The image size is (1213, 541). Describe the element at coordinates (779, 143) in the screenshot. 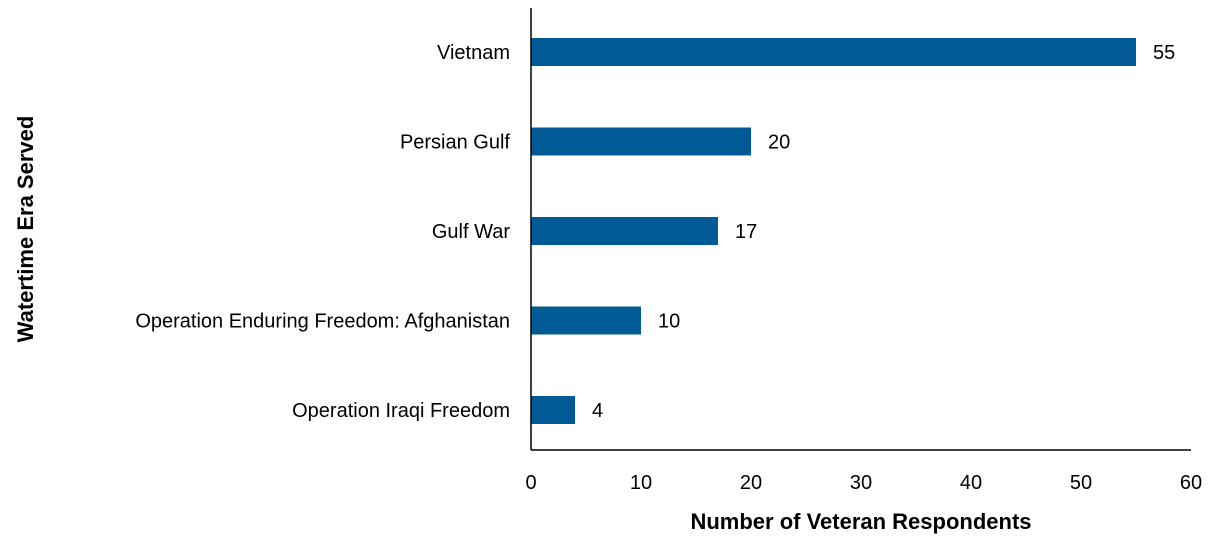

I see `data-label: 20` at that location.